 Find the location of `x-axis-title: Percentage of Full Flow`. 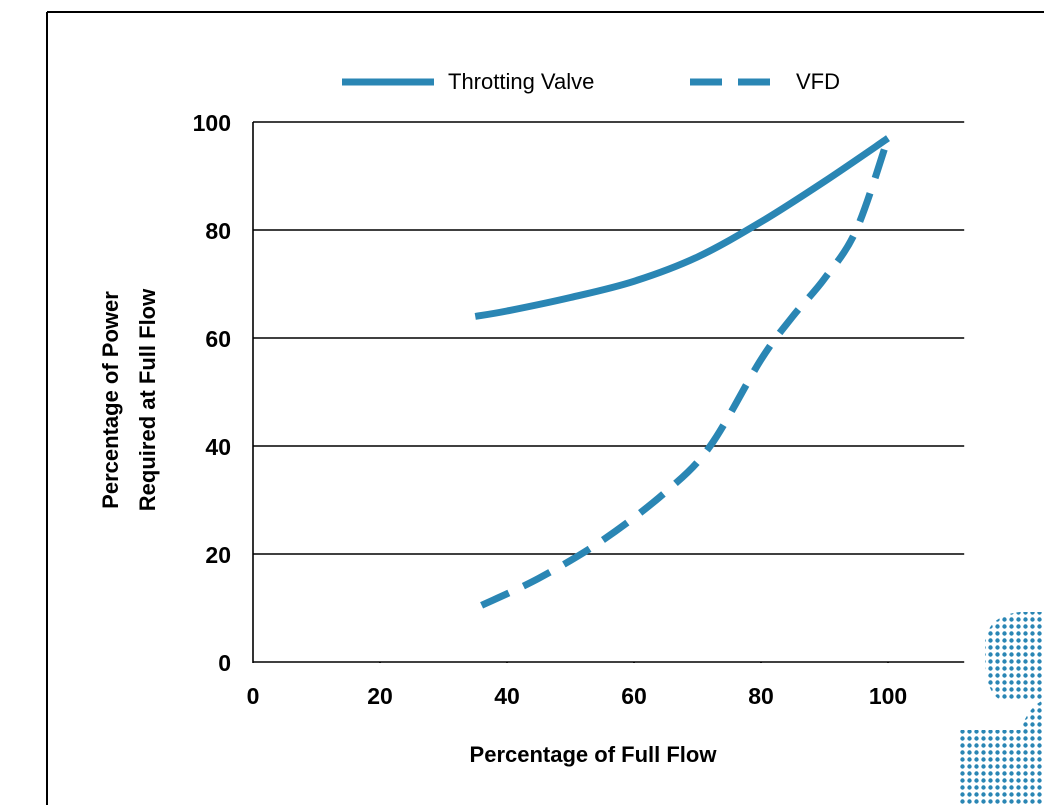

x-axis-title: Percentage of Full Flow is located at coordinates (594, 754).